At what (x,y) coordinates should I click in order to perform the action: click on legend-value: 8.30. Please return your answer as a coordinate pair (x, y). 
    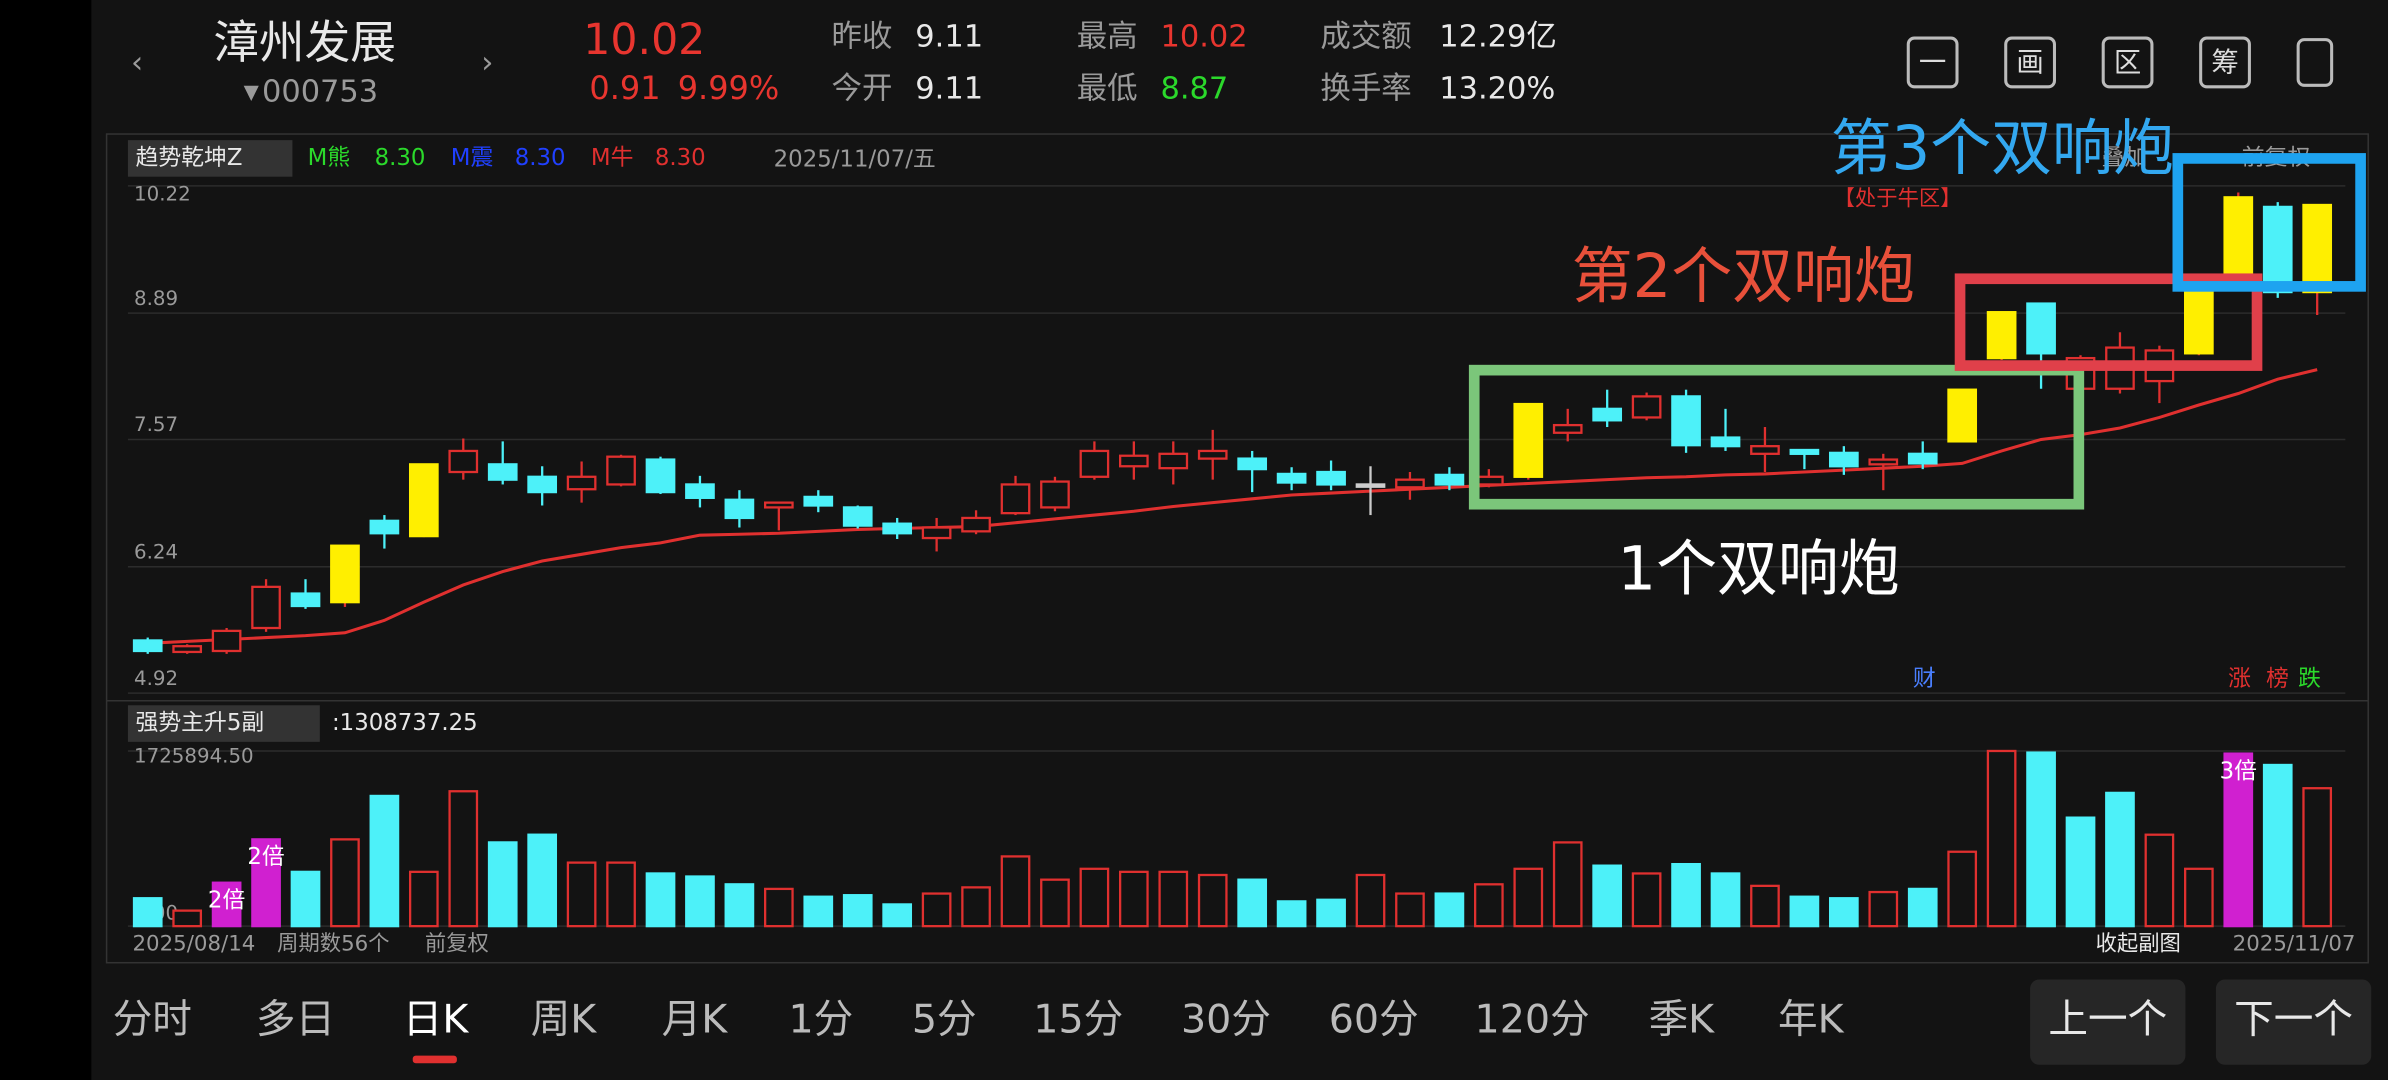
    Looking at the image, I should click on (540, 158).